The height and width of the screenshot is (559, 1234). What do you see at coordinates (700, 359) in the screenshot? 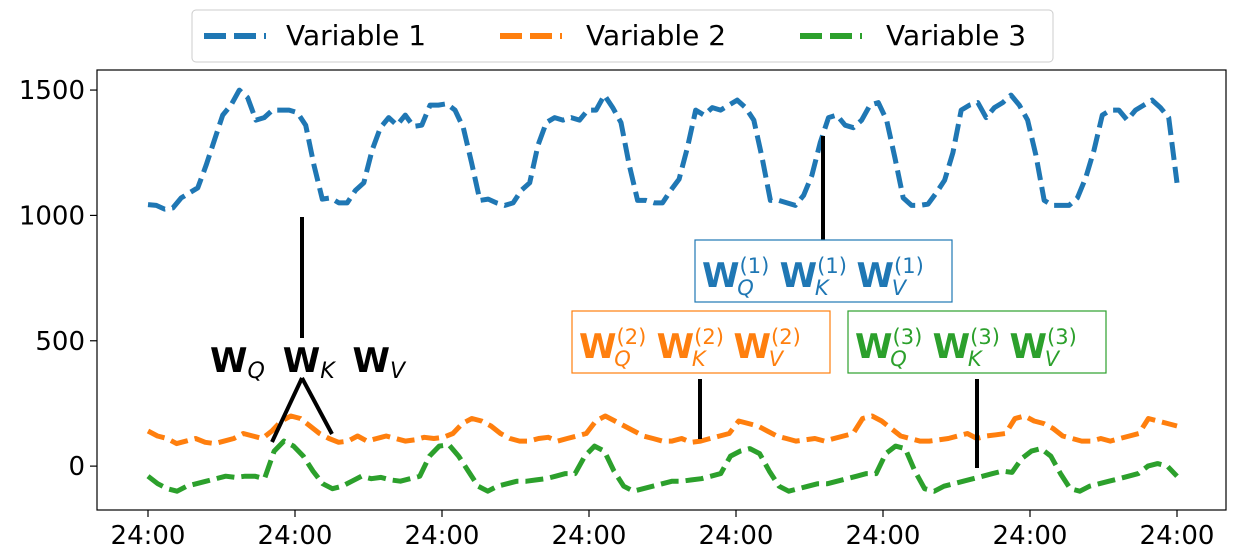
I see `var2-sub-k: K` at bounding box center [700, 359].